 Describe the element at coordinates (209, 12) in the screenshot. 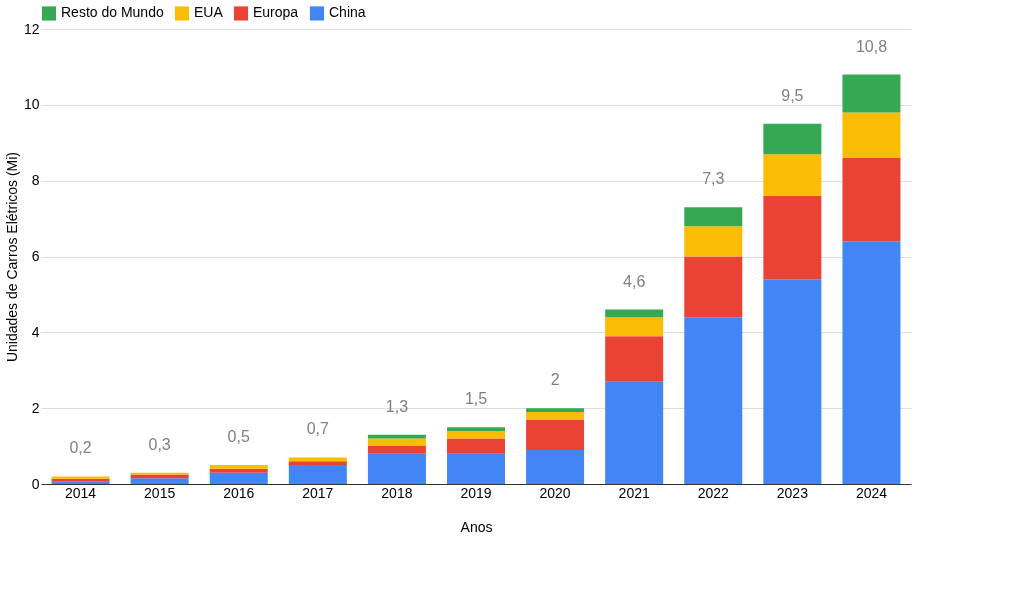

I see `legend-label: EUA` at that location.